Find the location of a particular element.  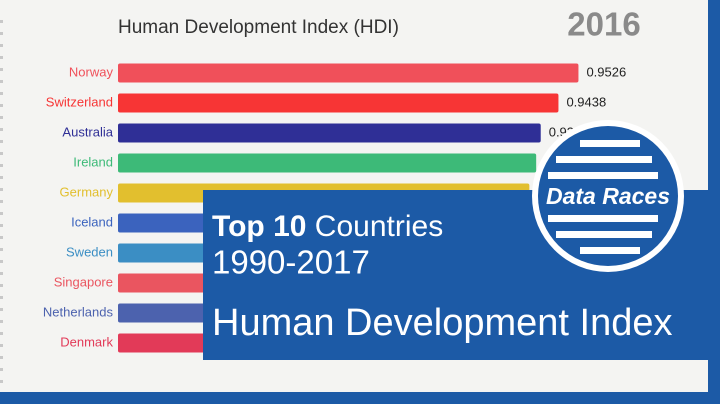

logo-text: Data Races is located at coordinates (608, 196).